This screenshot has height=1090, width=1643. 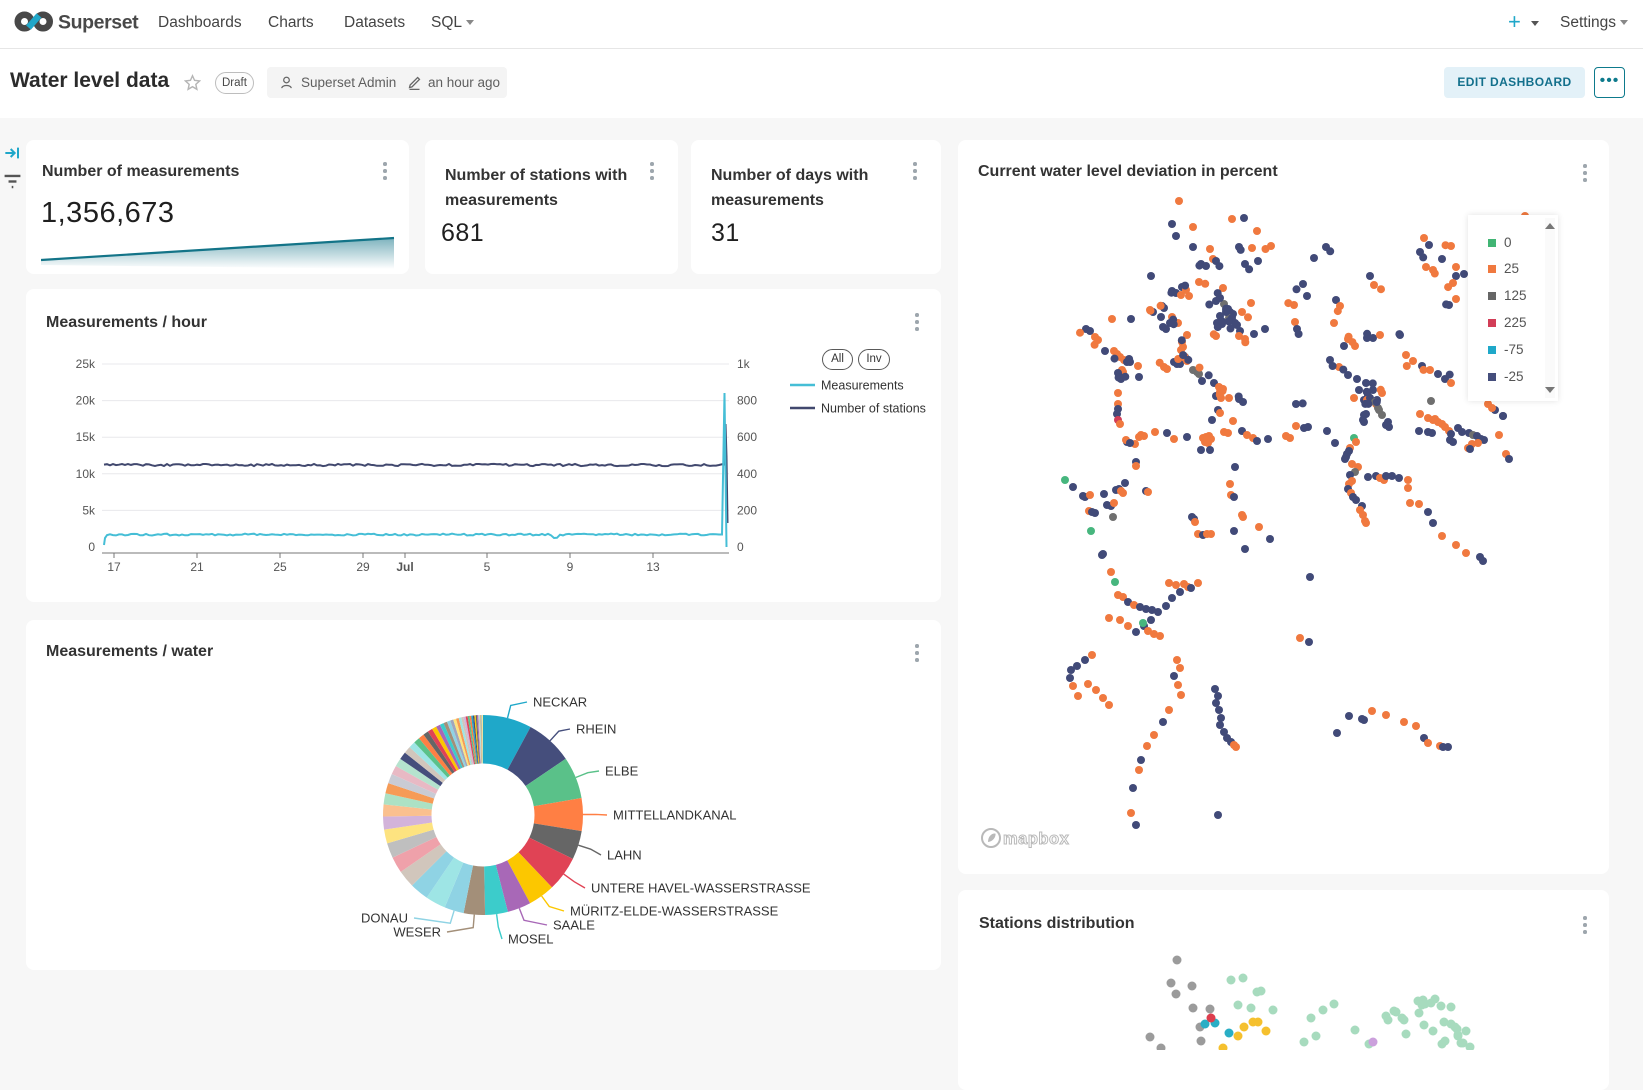 I want to click on svg-text: WESER, so click(x=417, y=932).